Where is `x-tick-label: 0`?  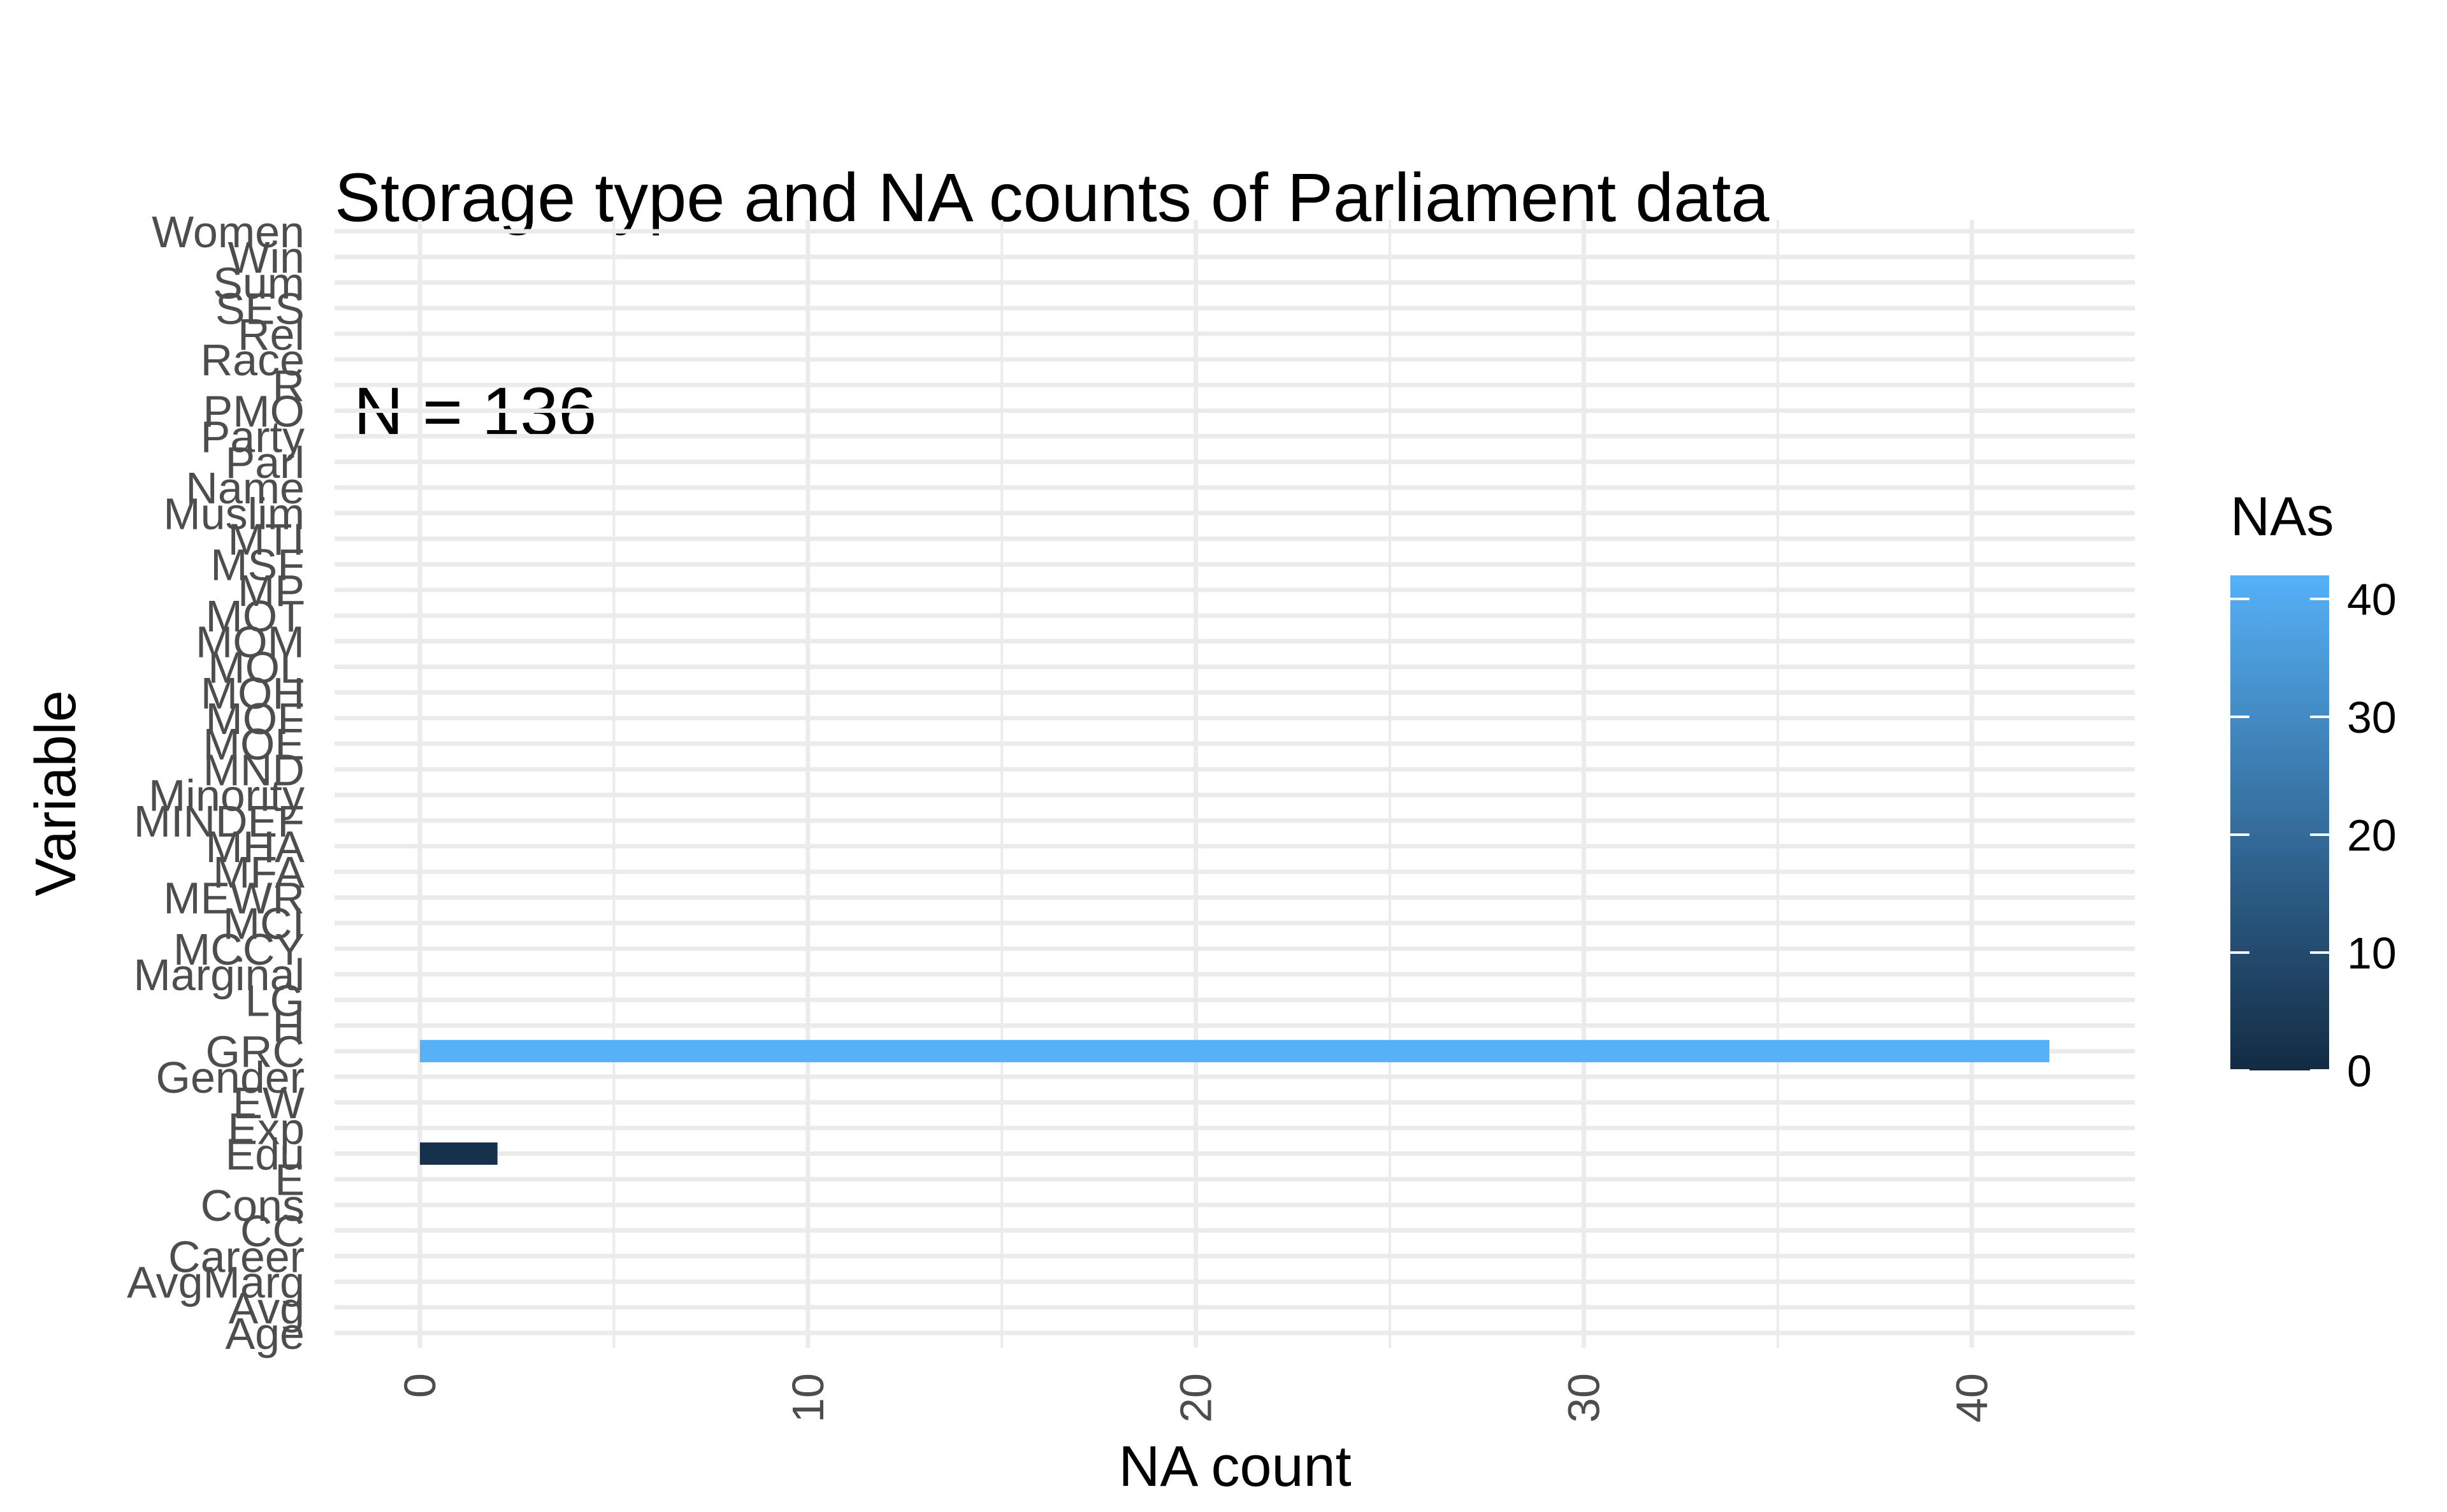
x-tick-label: 0 is located at coordinates (420, 1385).